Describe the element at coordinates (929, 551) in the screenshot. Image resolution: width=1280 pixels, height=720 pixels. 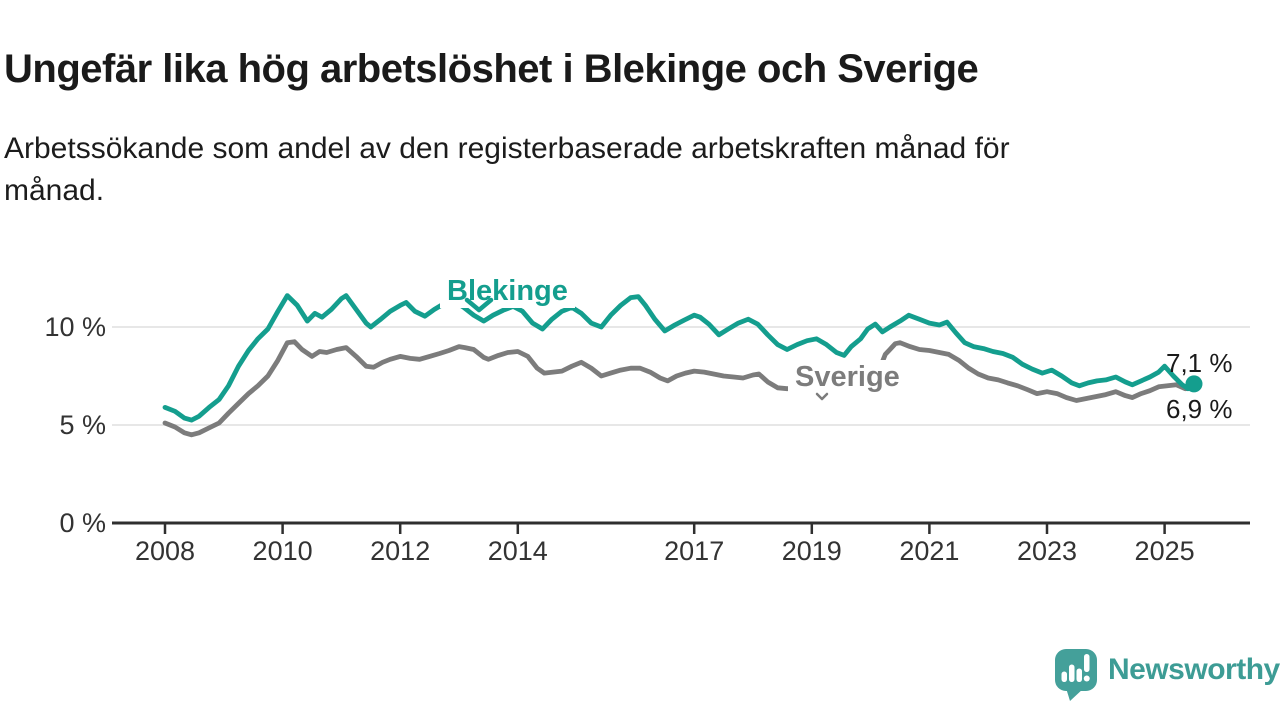
I see `x-tick-label: 2021` at that location.